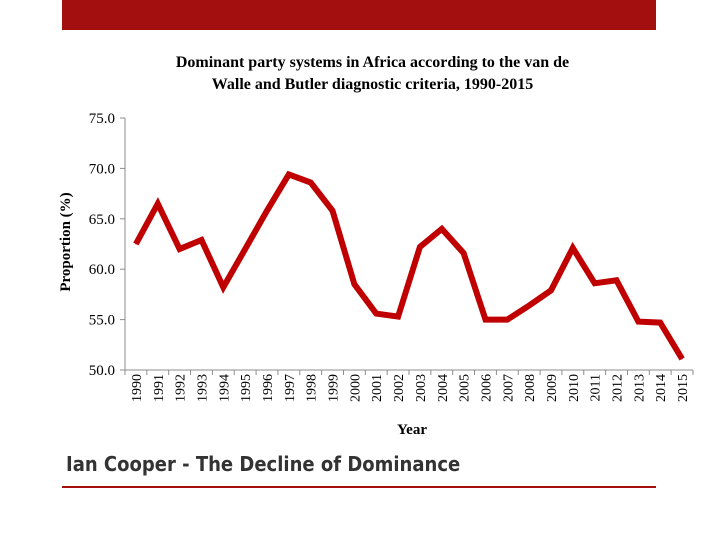 Image resolution: width=720 pixels, height=540 pixels. I want to click on x-tick-label: 1999, so click(334, 388).